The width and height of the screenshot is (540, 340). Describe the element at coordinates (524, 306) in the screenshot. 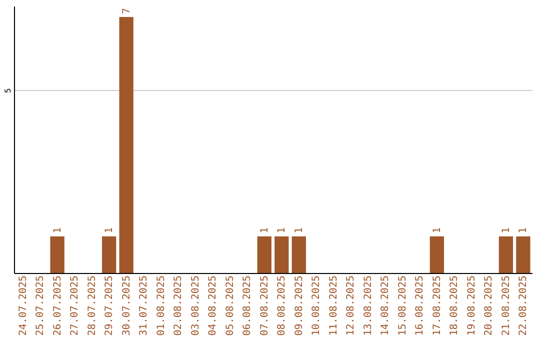

I see `x-tick-label: 22.08.2025` at that location.